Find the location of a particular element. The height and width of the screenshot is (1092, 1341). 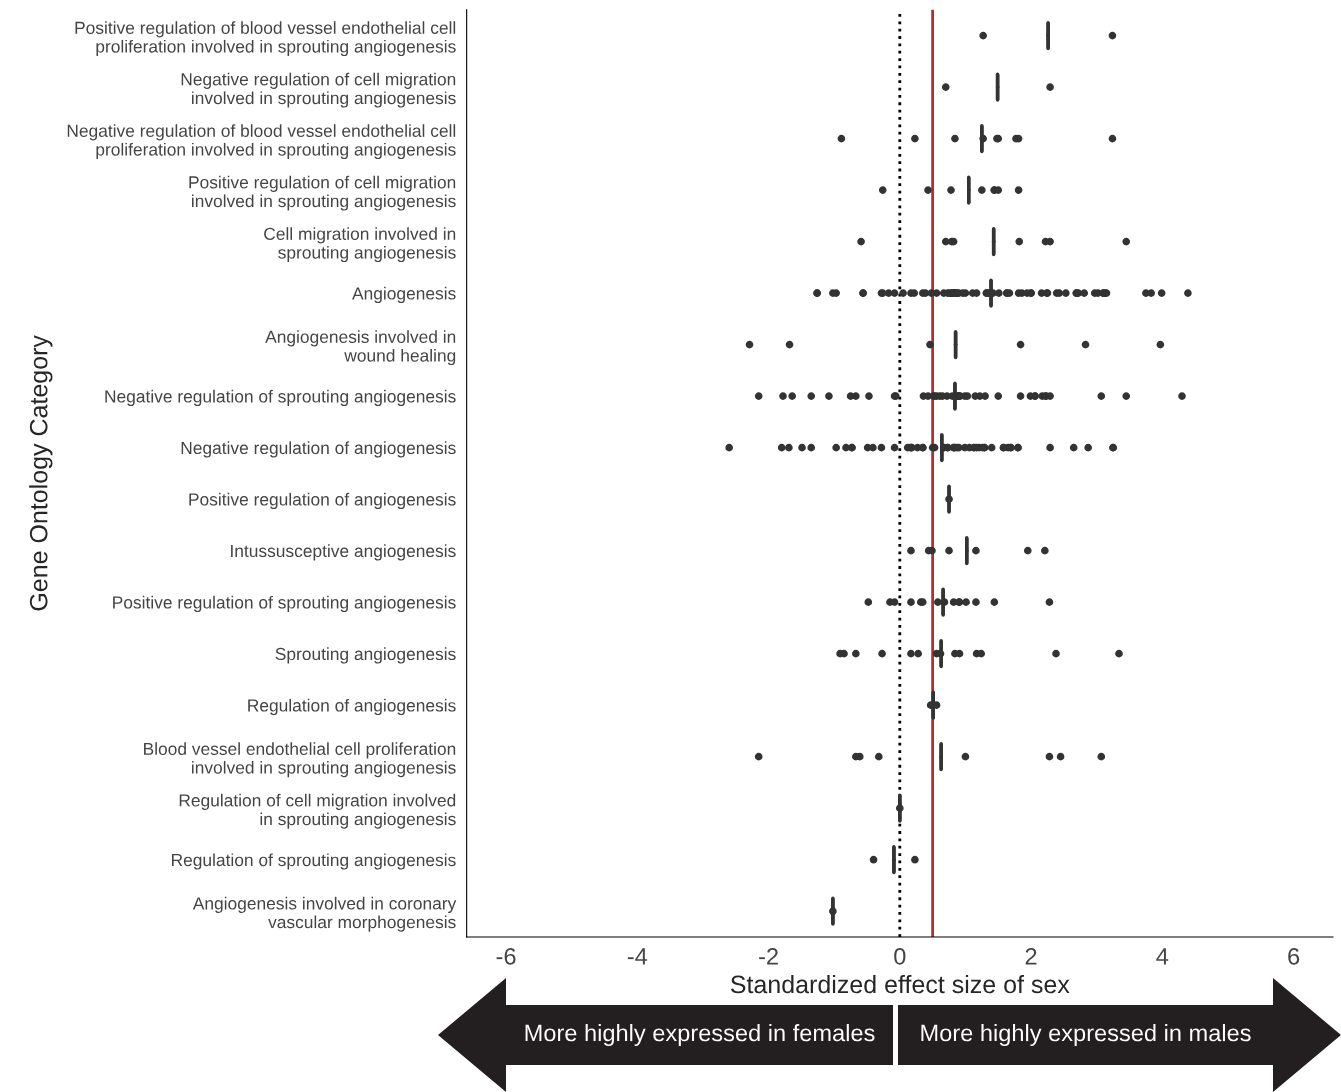

y-tick-label: Angiogenesis involved in wound healing is located at coordinates (360, 348).